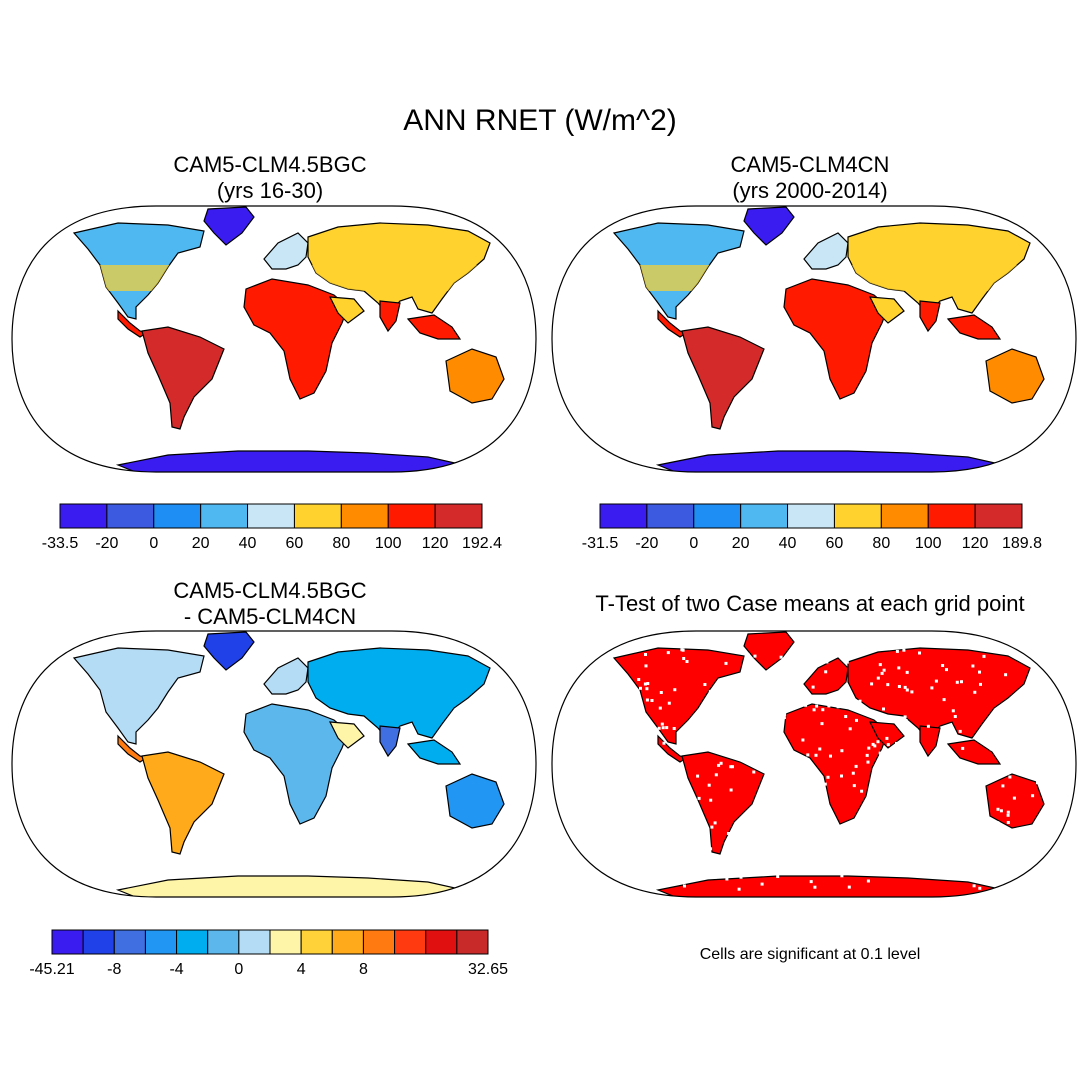 The width and height of the screenshot is (1080, 1080). I want to click on panel-title-line: - CAM5-CLM4CN, so click(270, 616).